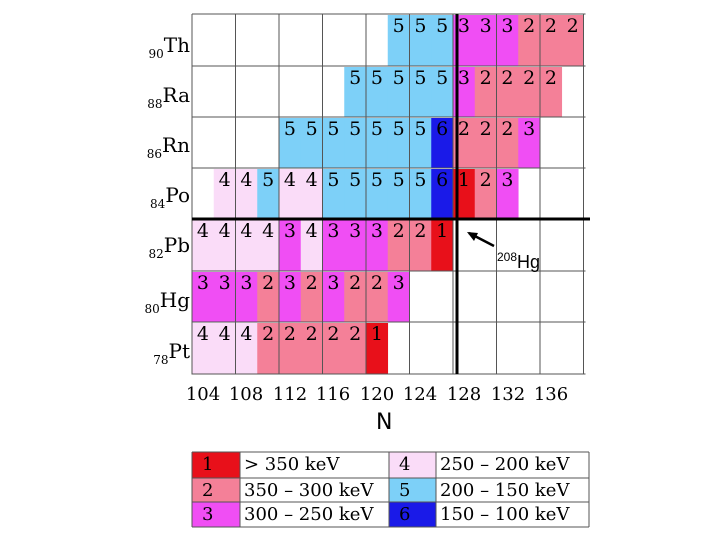 The height and width of the screenshot is (544, 720). Describe the element at coordinates (176, 45) in the screenshot. I see `element-symbol: Th` at that location.